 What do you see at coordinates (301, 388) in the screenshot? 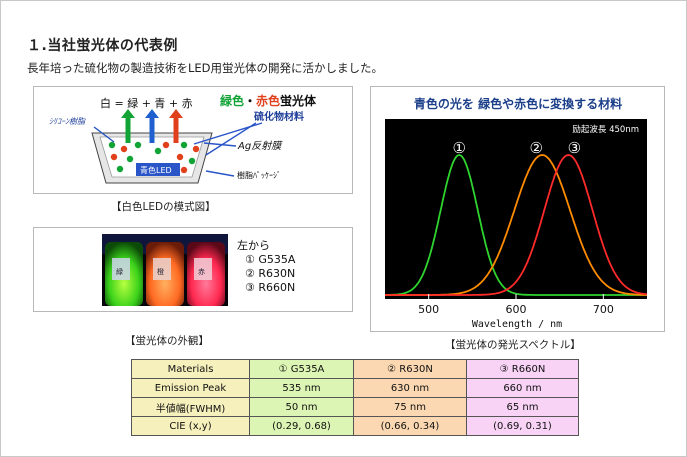
I see `table-cell: 535 nm` at bounding box center [301, 388].